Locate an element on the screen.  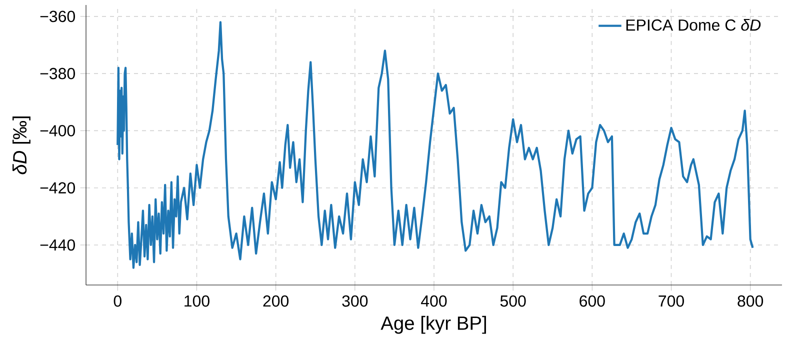
x-tick-label: 100 is located at coordinates (197, 301).